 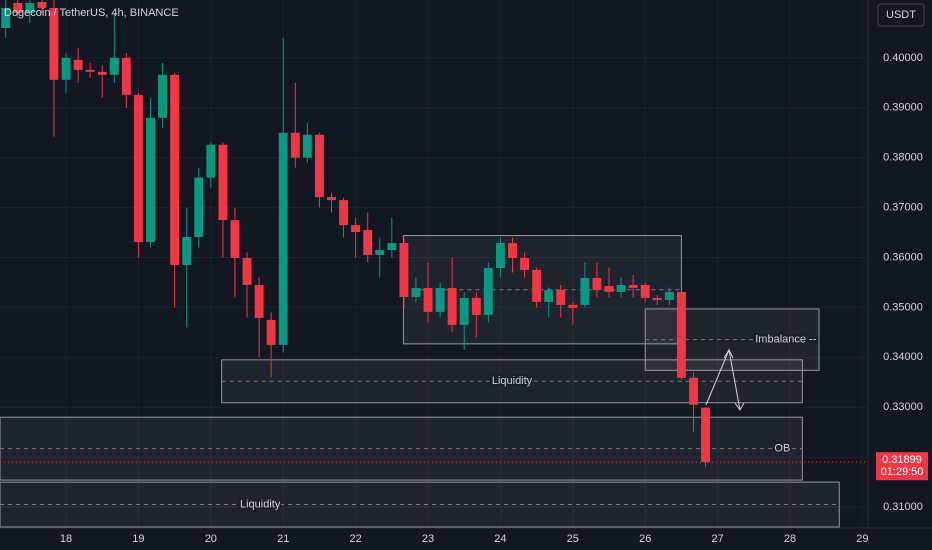 What do you see at coordinates (734, 379) in the screenshot?
I see `arrow-head` at bounding box center [734, 379].